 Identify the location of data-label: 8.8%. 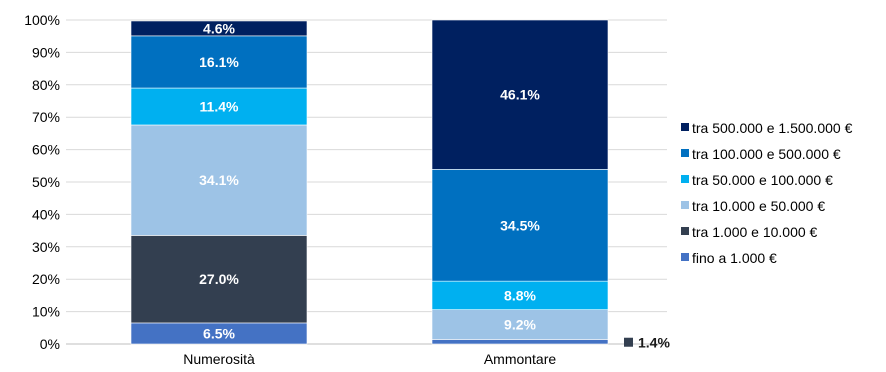
(520, 295).